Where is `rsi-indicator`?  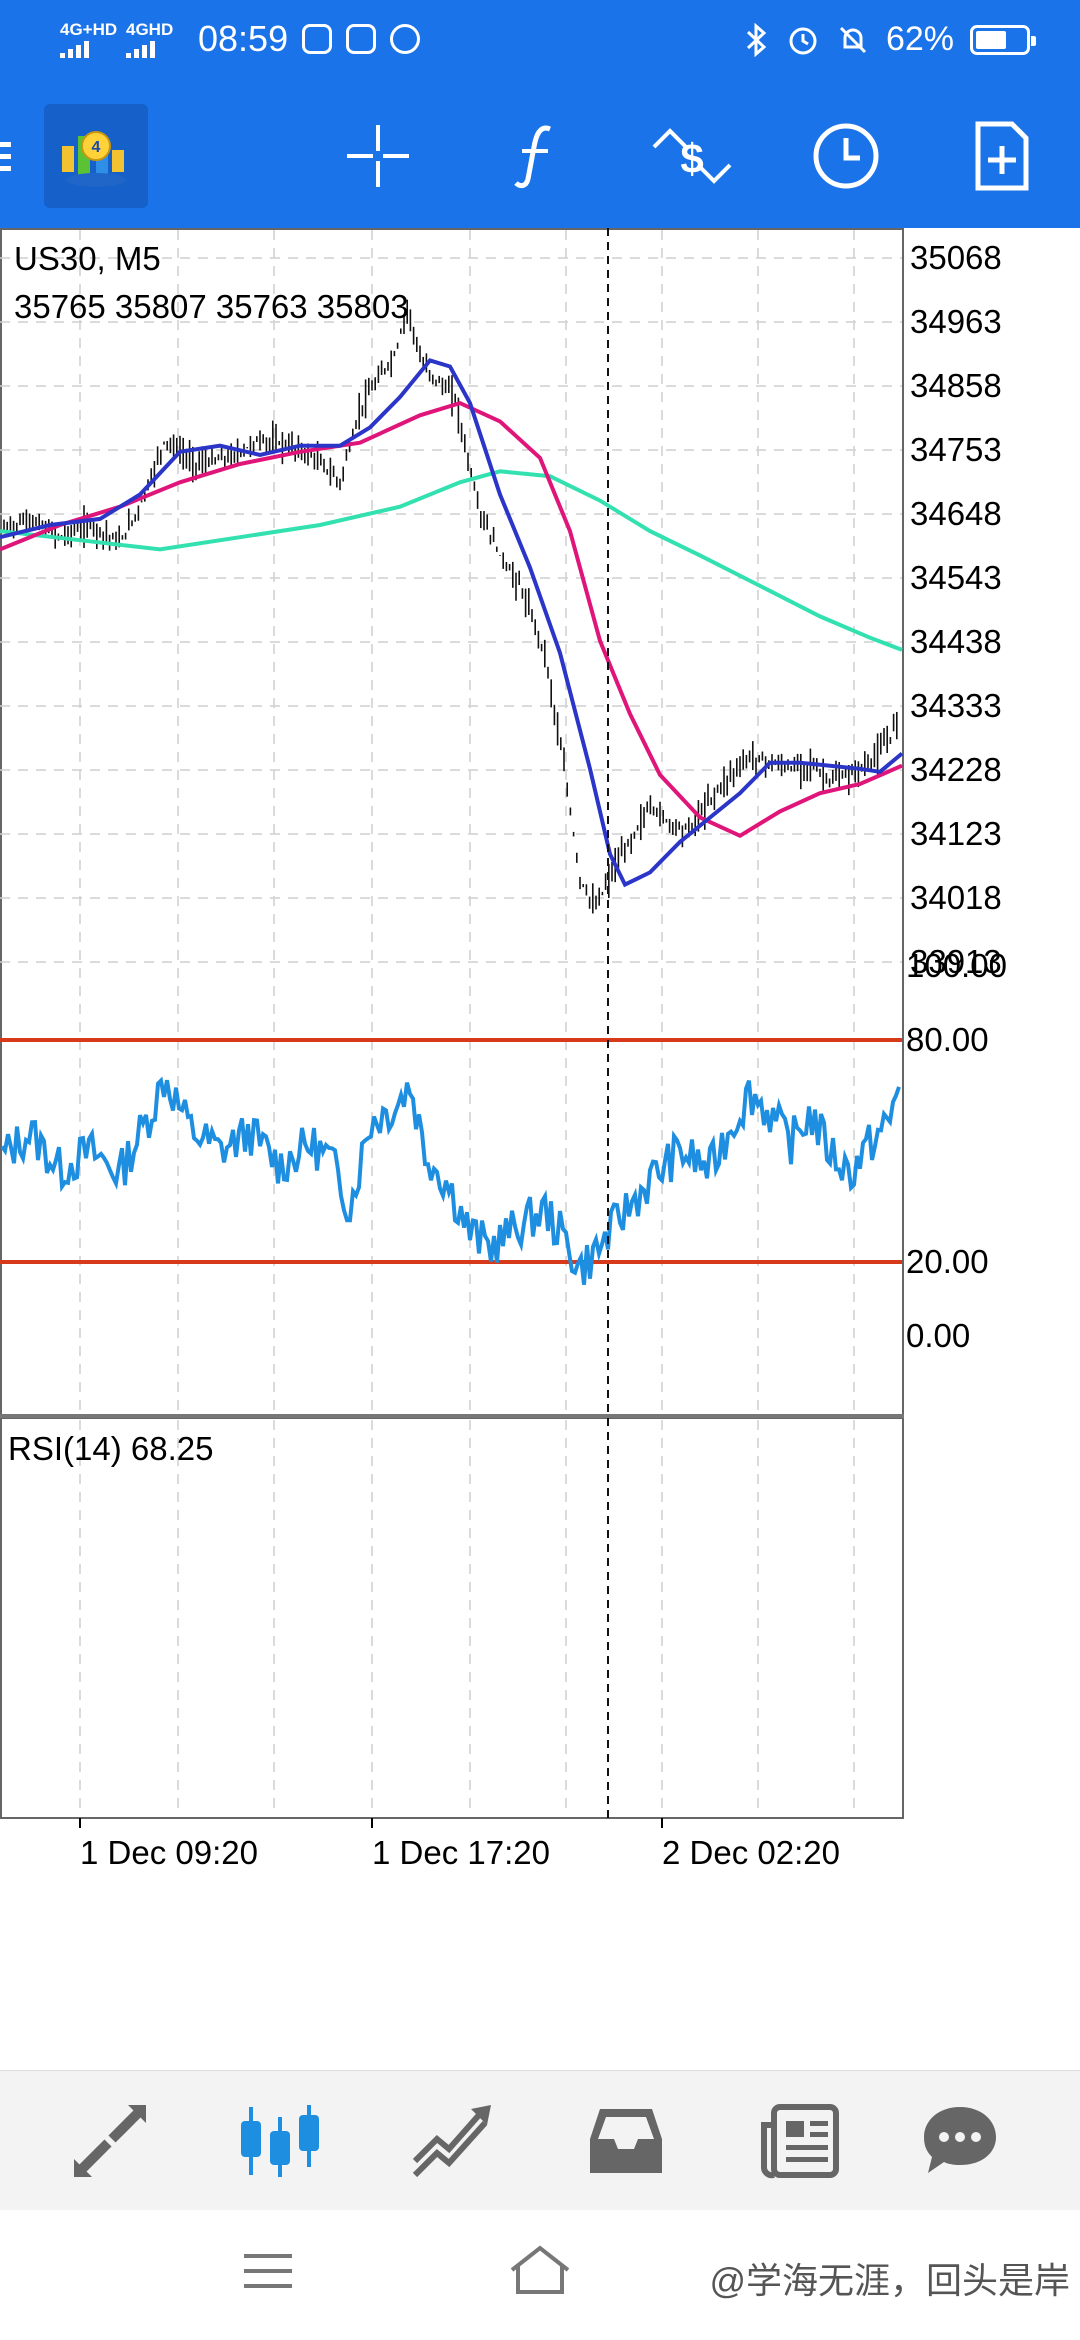 rsi-indicator is located at coordinates (451, 1161).